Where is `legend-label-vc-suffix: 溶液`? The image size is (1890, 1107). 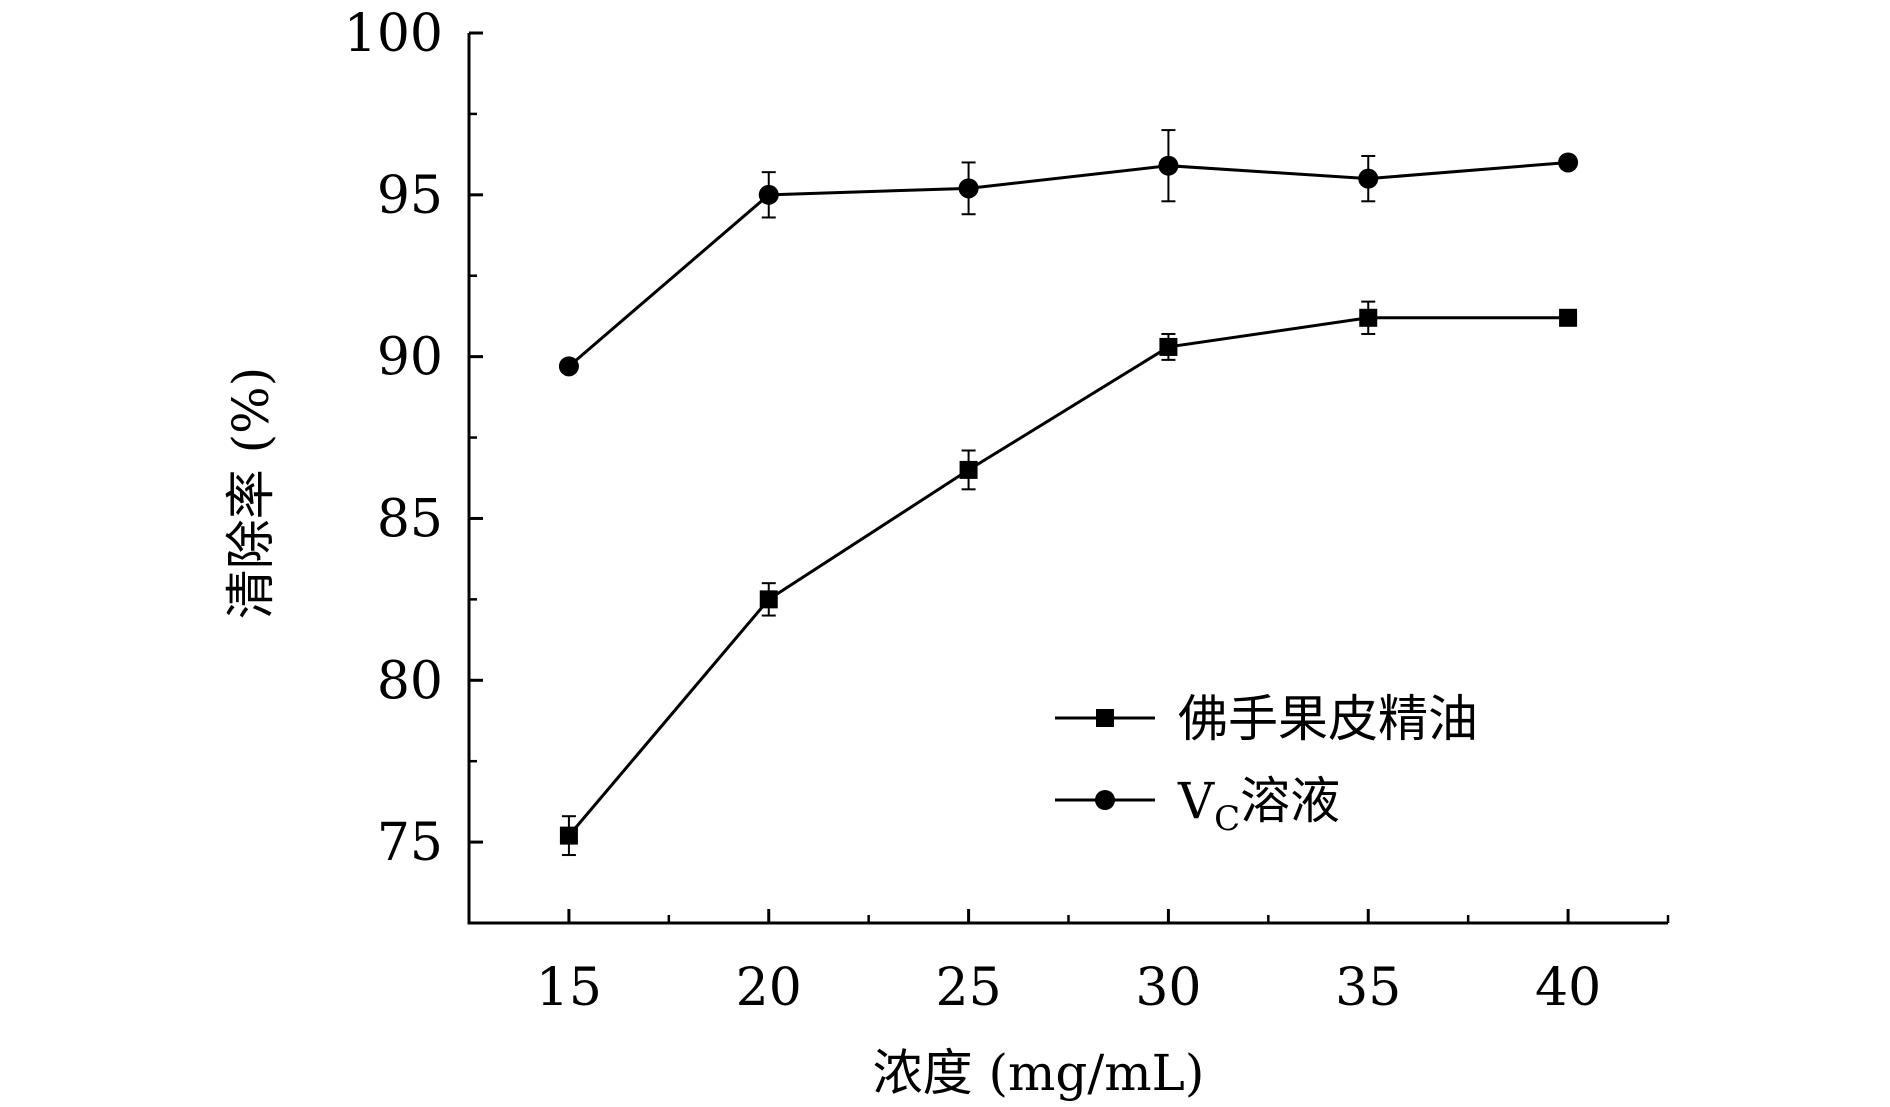 legend-label-vc-suffix: 溶液 is located at coordinates (1290, 801).